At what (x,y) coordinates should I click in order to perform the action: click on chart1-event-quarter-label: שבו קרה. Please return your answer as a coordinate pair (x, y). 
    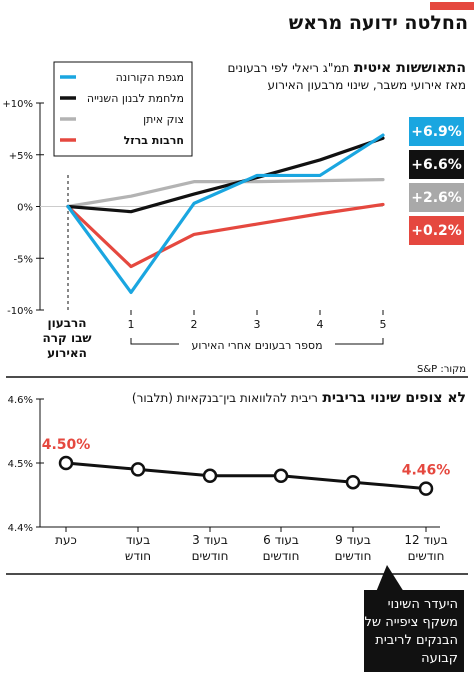
    Looking at the image, I should click on (66, 338).